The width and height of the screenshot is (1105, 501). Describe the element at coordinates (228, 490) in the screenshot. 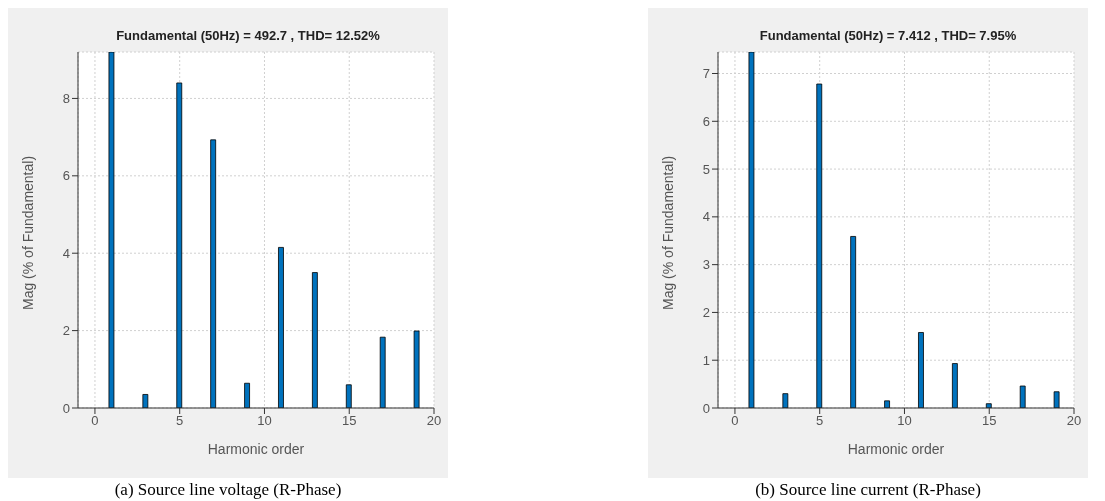

I see `text: (a) Source line voltage (R-Phase)` at that location.